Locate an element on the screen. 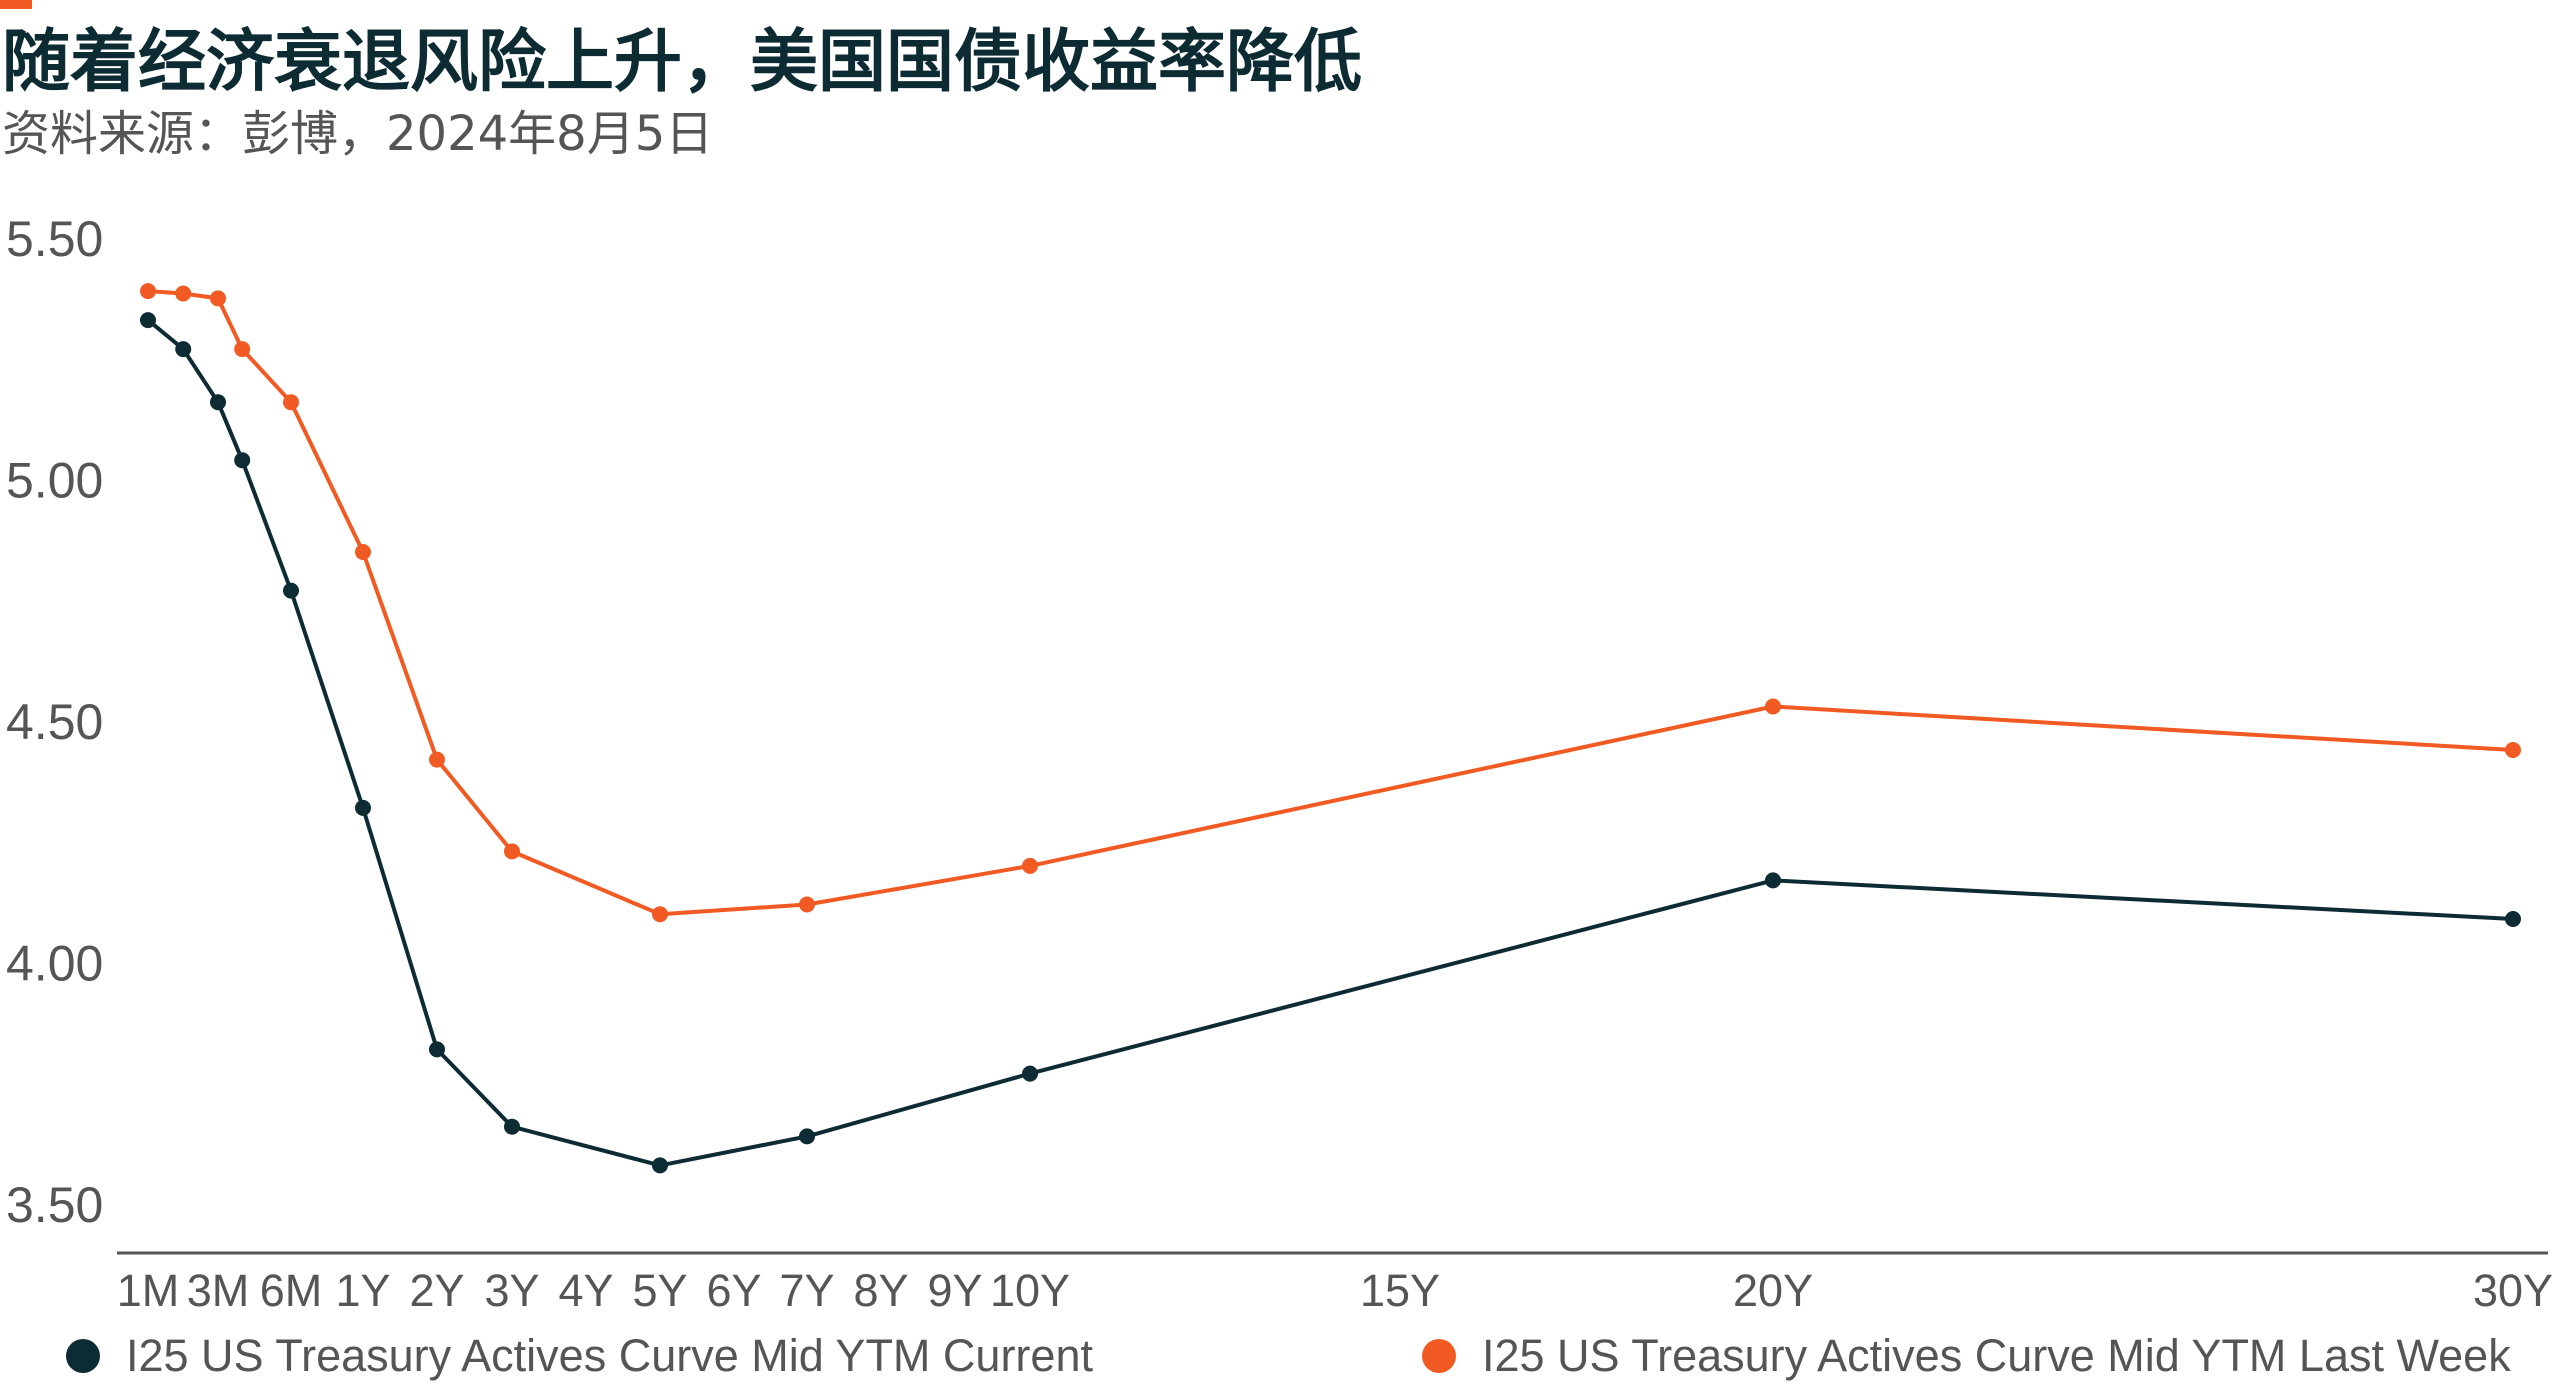 The height and width of the screenshot is (1393, 2560). y-tick-label: 4.50 is located at coordinates (54, 722).